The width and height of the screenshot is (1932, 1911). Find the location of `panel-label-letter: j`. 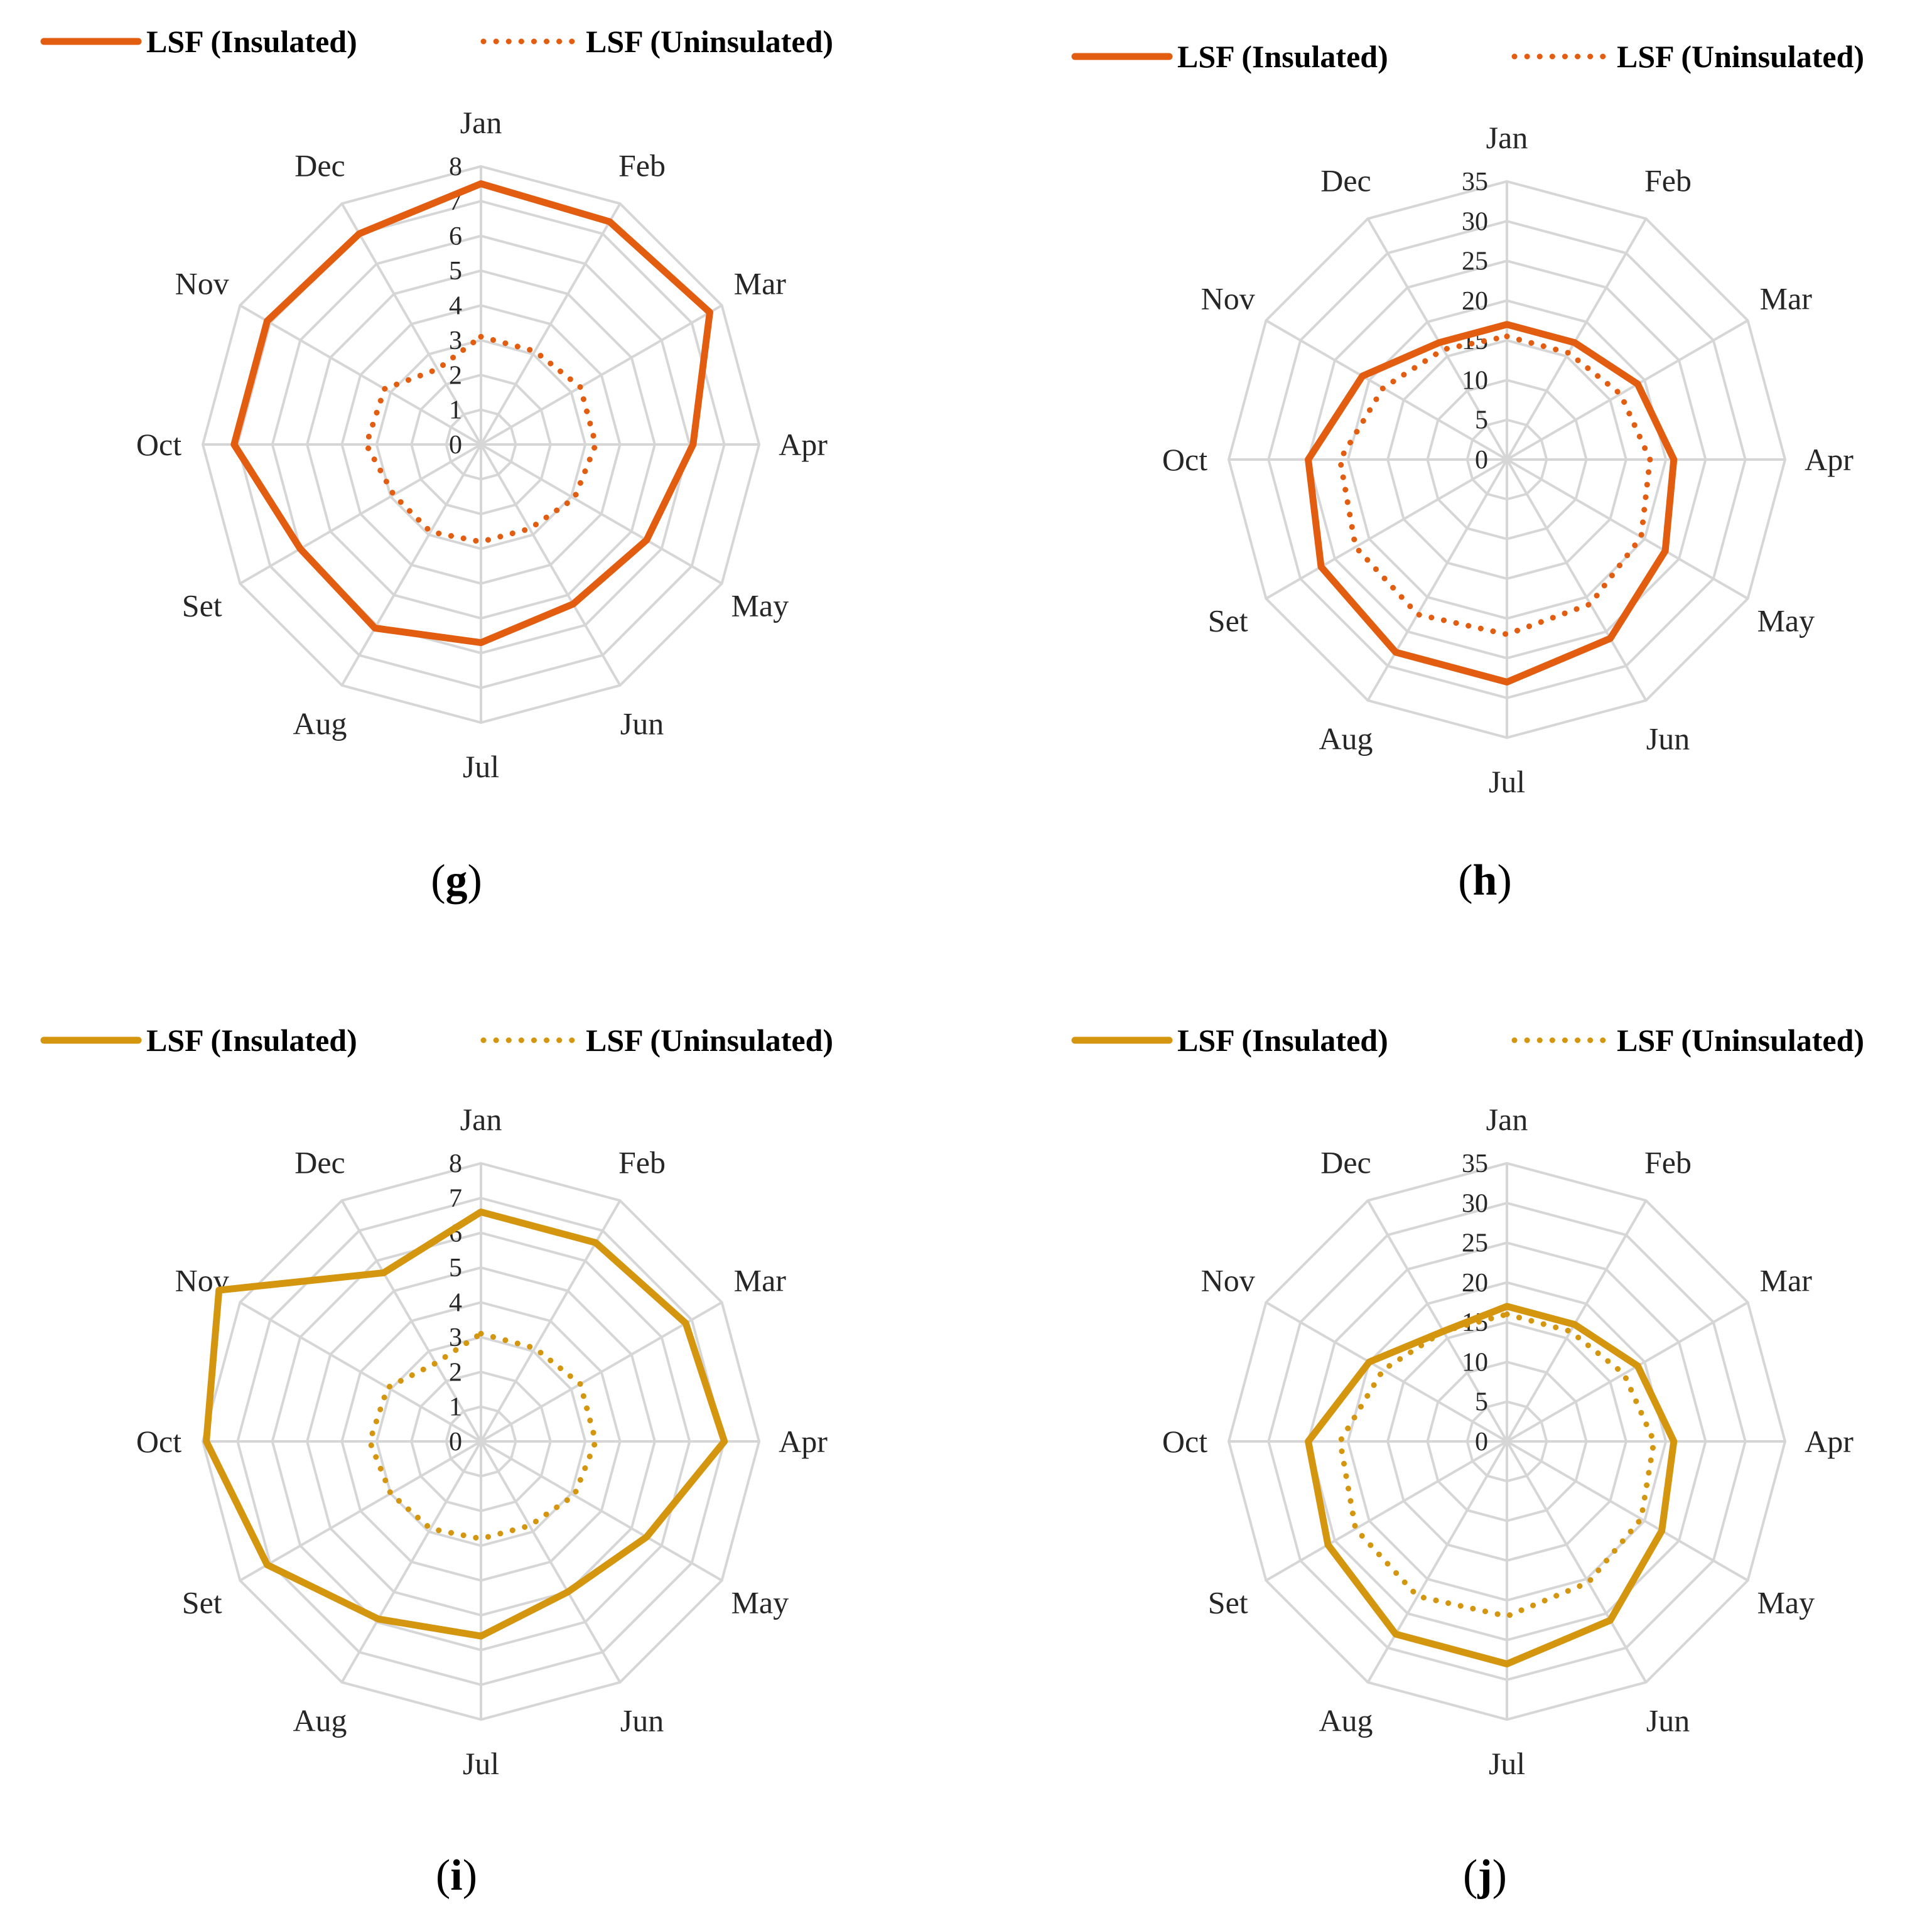

panel-label-letter: j is located at coordinates (1484, 1875).